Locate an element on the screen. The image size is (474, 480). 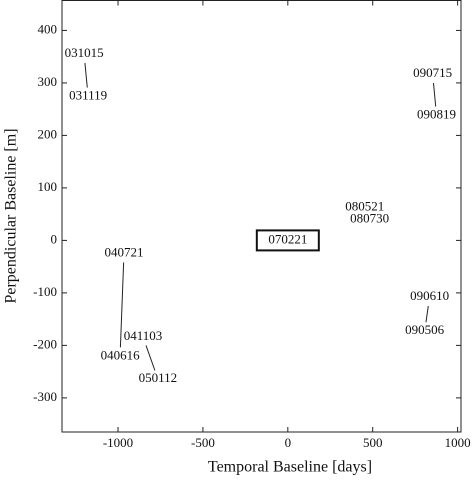
point-label: 090610 is located at coordinates (429, 295).